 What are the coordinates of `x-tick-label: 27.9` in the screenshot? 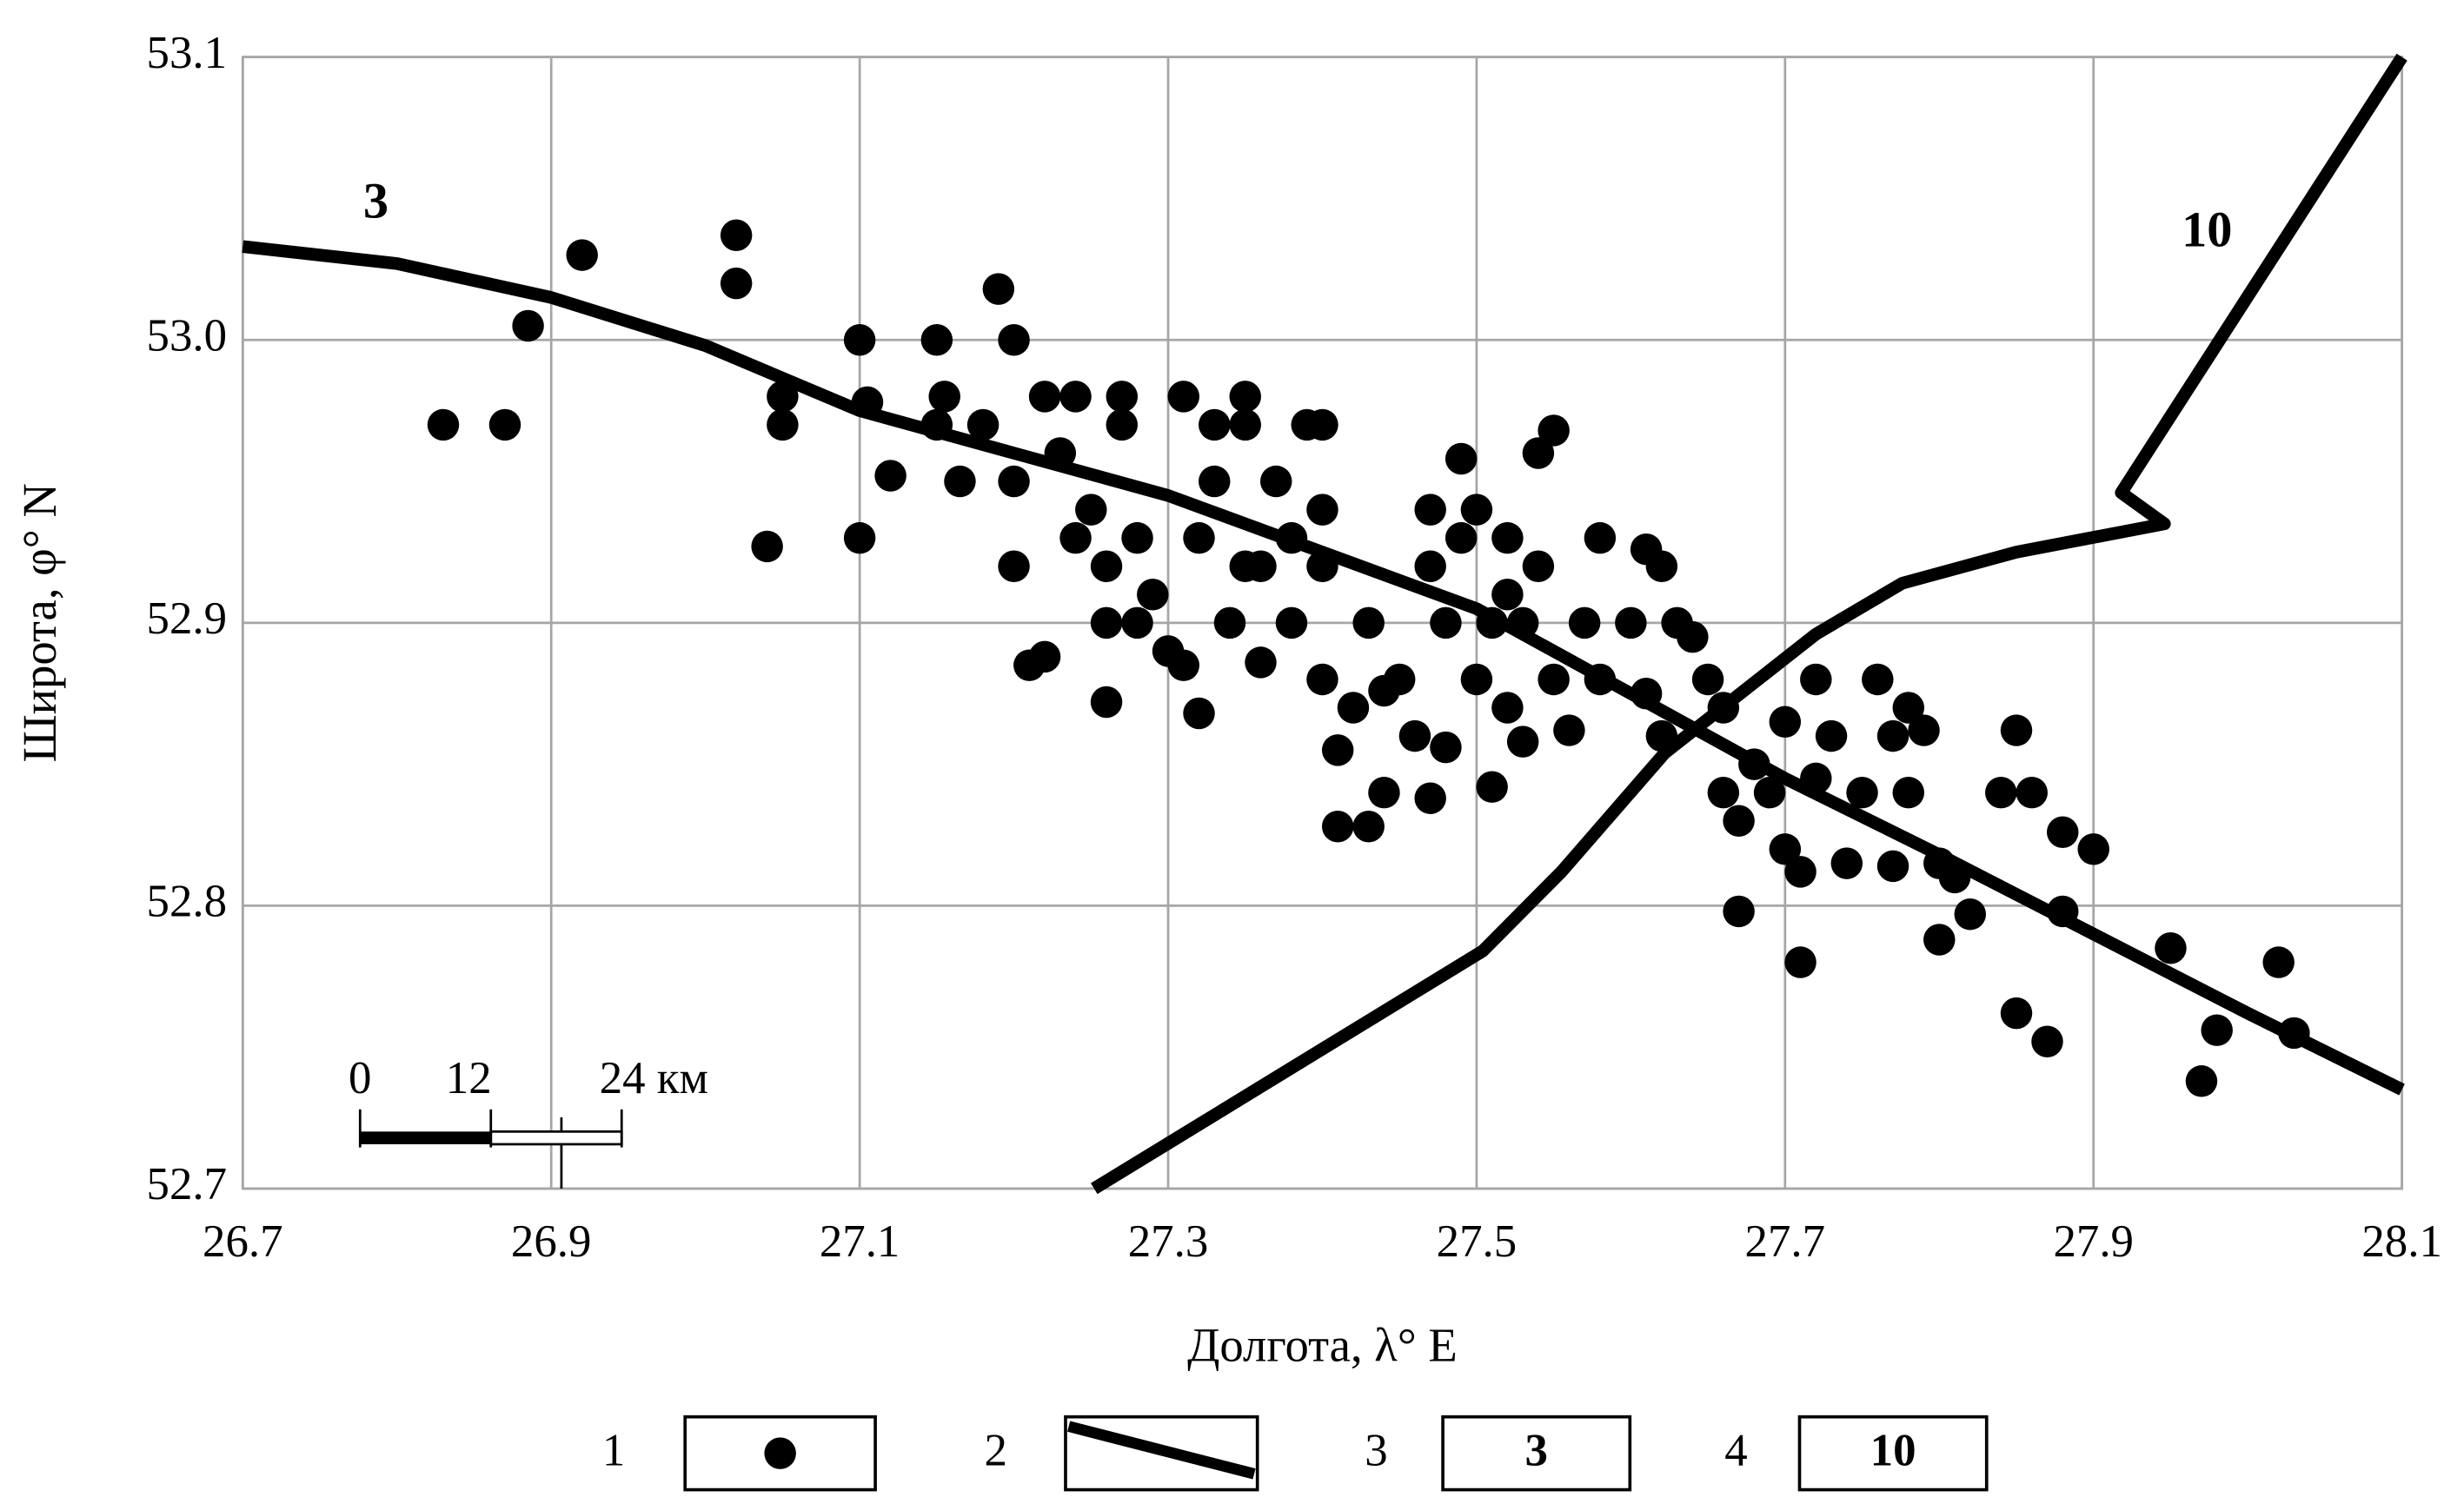 It's located at (2094, 1241).